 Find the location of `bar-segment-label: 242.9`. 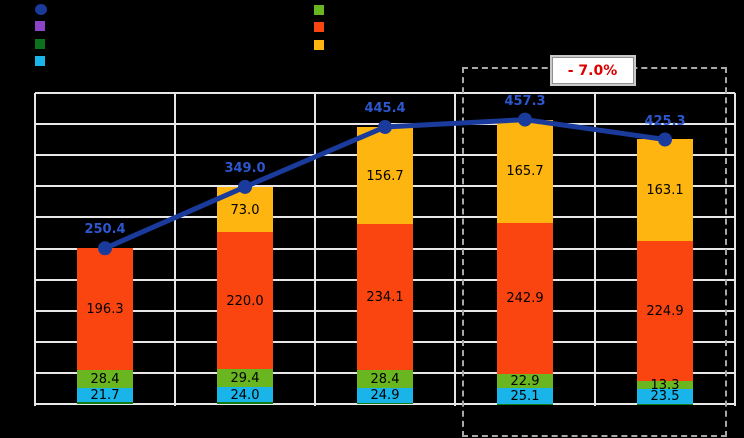

bar-segment-label: 242.9 is located at coordinates (525, 299).